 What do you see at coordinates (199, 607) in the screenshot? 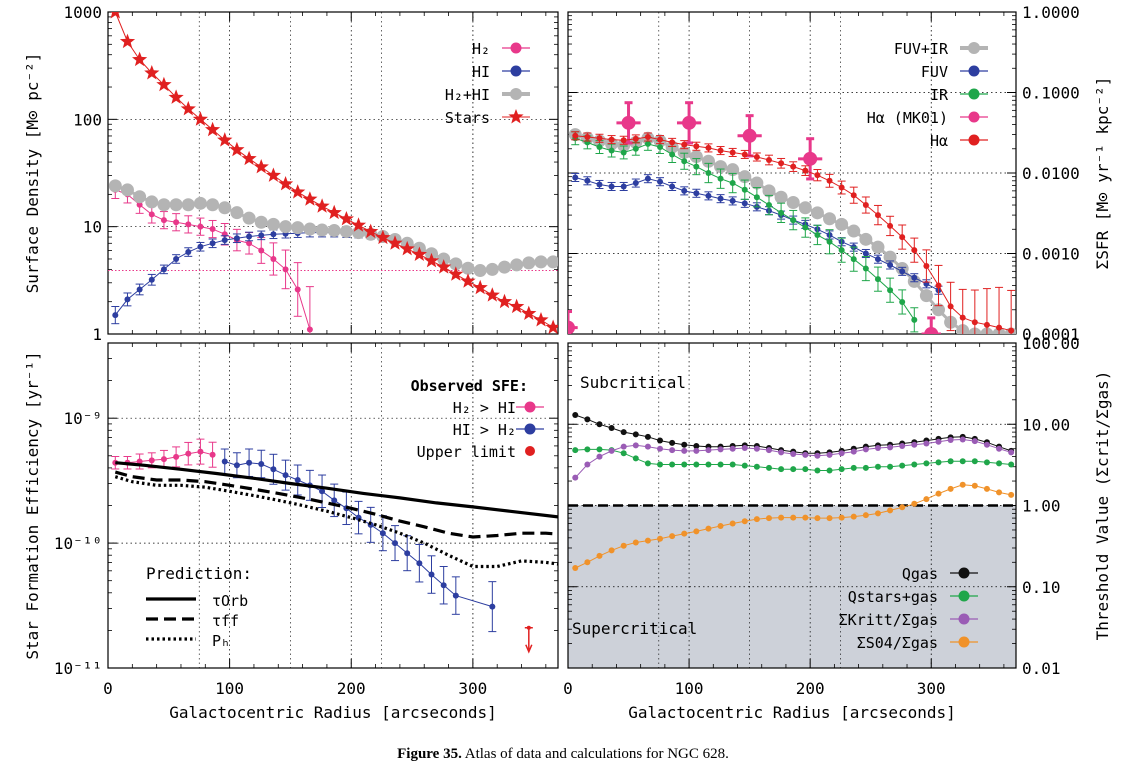
I see `prediction-legend: Prediction: τOrb τff Pₕ` at bounding box center [199, 607].